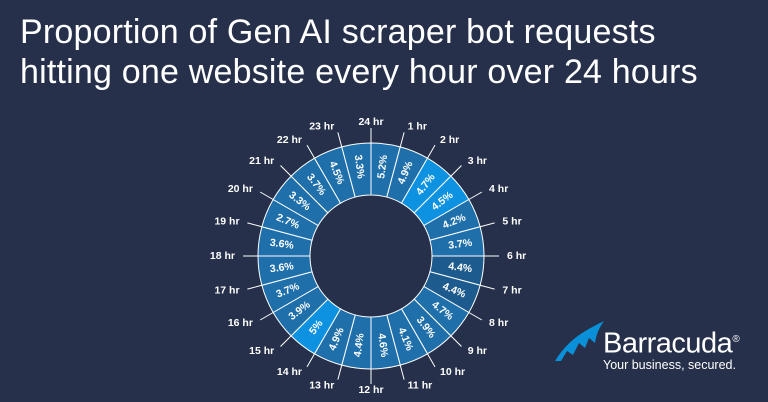 The height and width of the screenshot is (402, 768). What do you see at coordinates (222, 256) in the screenshot?
I see `hour-label-18: 18 hr` at bounding box center [222, 256].